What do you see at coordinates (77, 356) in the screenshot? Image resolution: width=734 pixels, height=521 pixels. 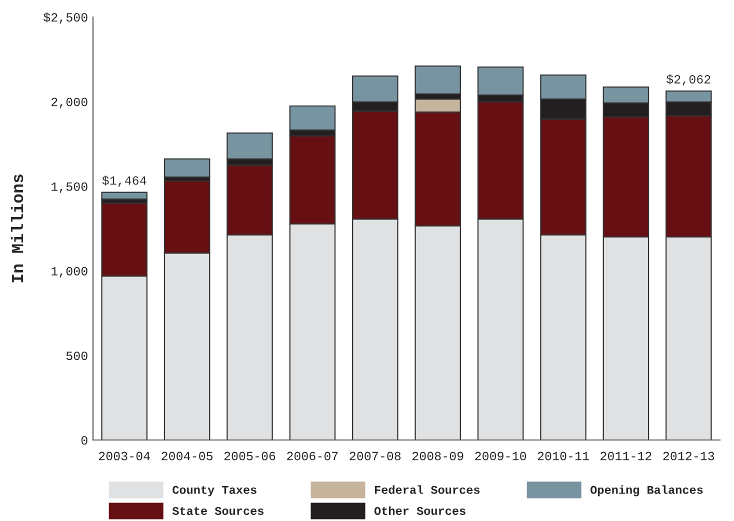 I see `y-tick-label: 500` at bounding box center [77, 356].